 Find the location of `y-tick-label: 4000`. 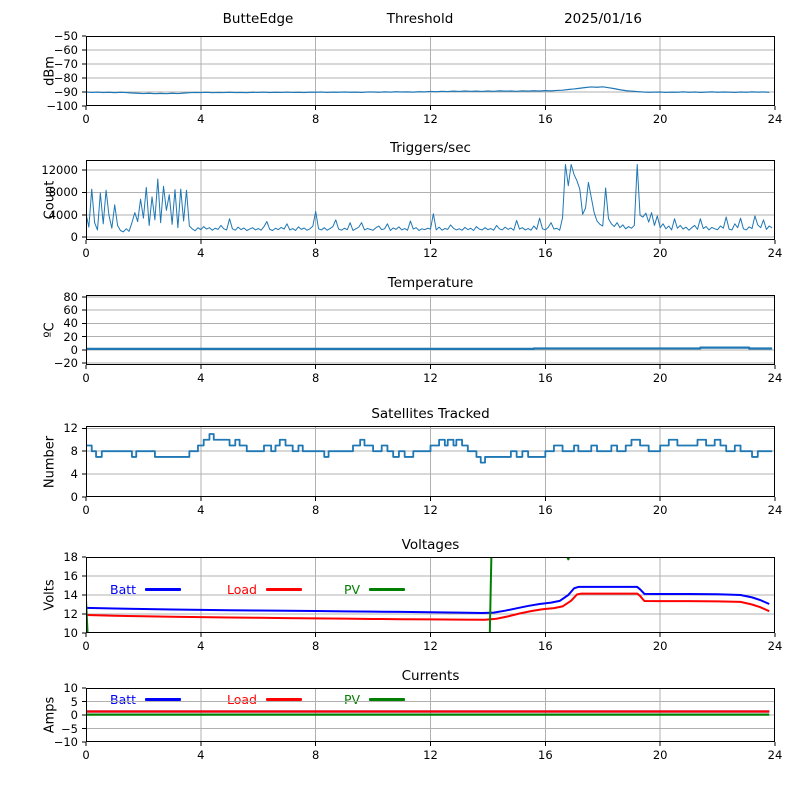

y-tick-label: 4000 is located at coordinates (63, 214).